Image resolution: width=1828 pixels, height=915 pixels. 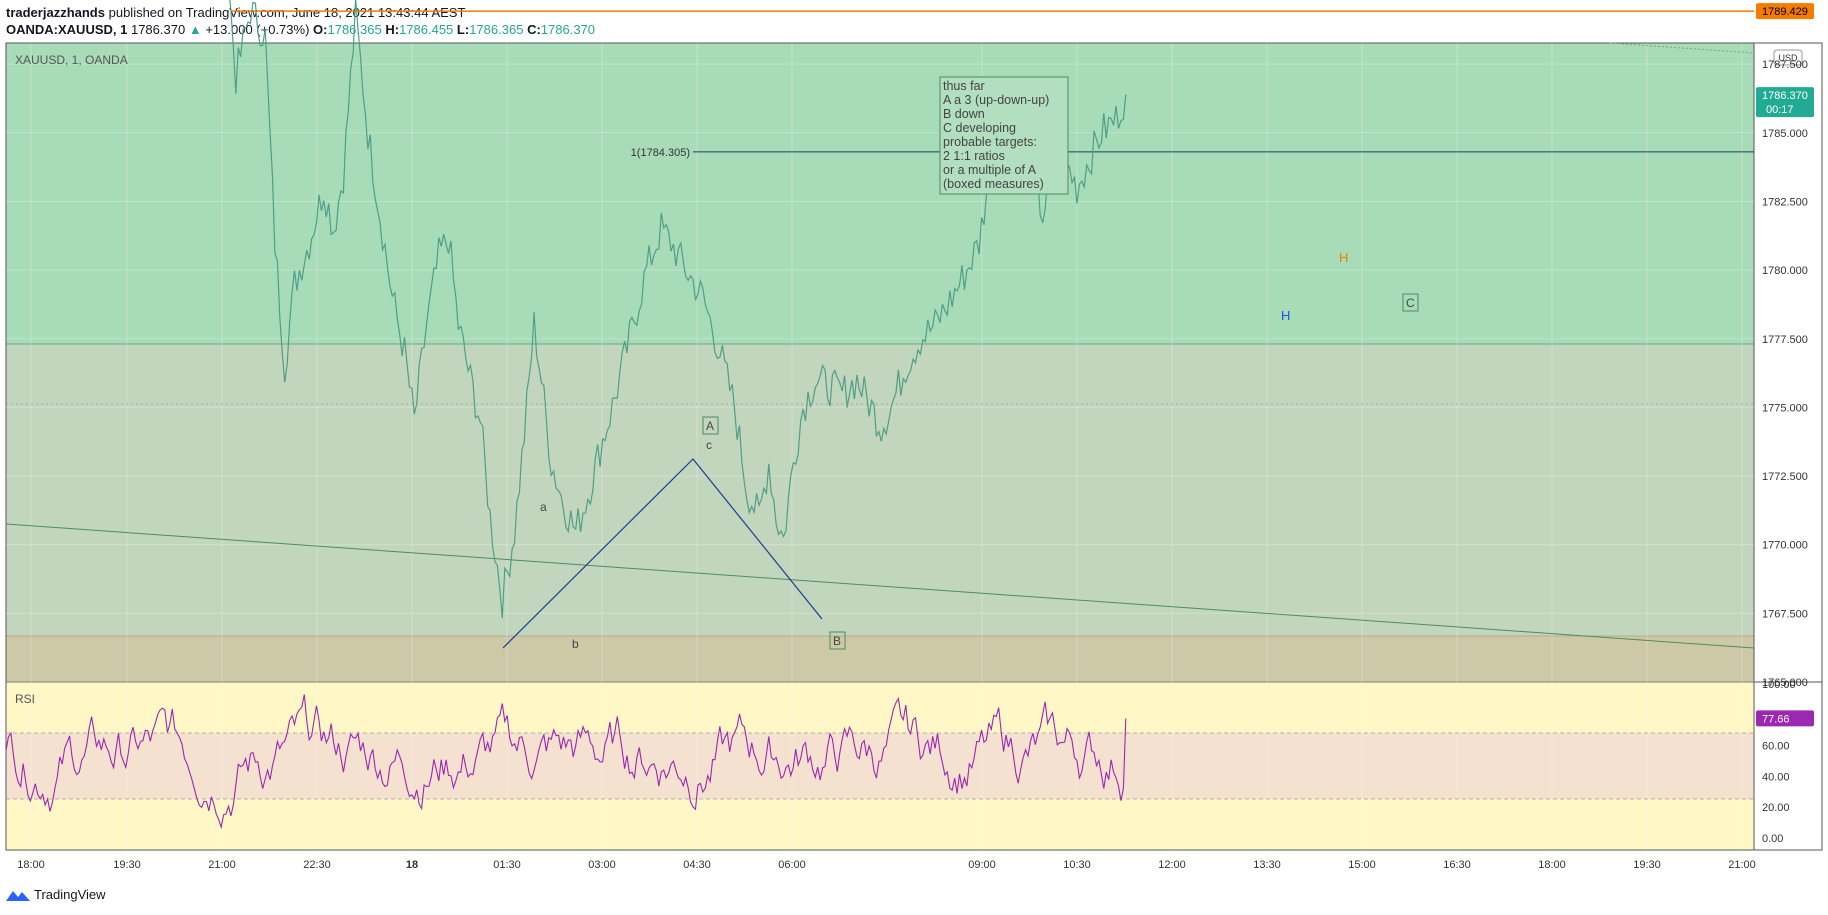 I want to click on horizontal-lines, so click(x=992, y=6).